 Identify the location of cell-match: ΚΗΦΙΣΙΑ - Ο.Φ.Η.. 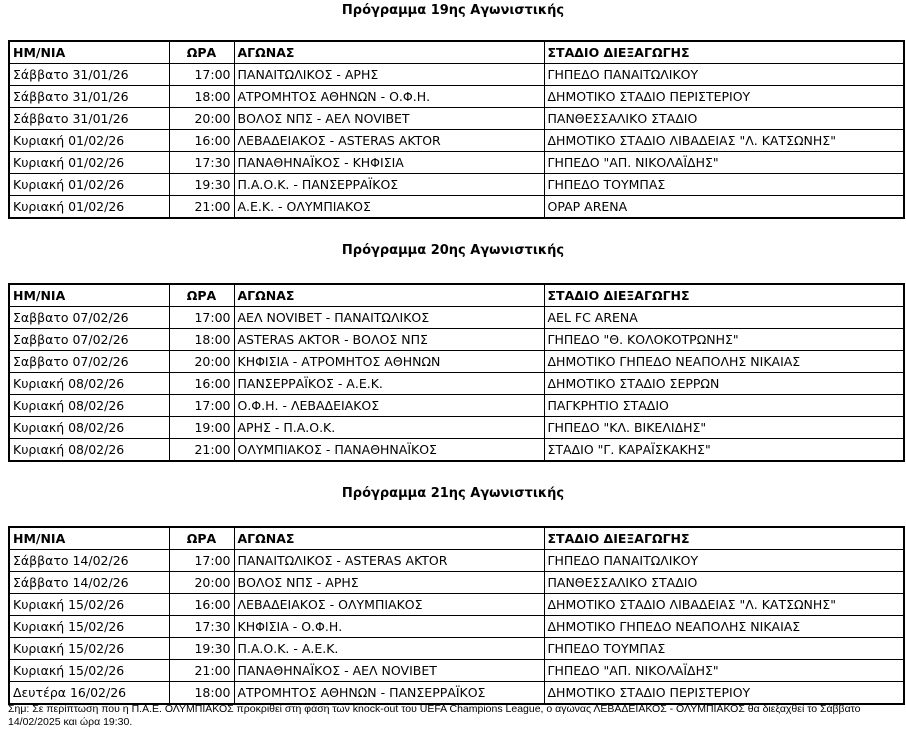
(389, 626).